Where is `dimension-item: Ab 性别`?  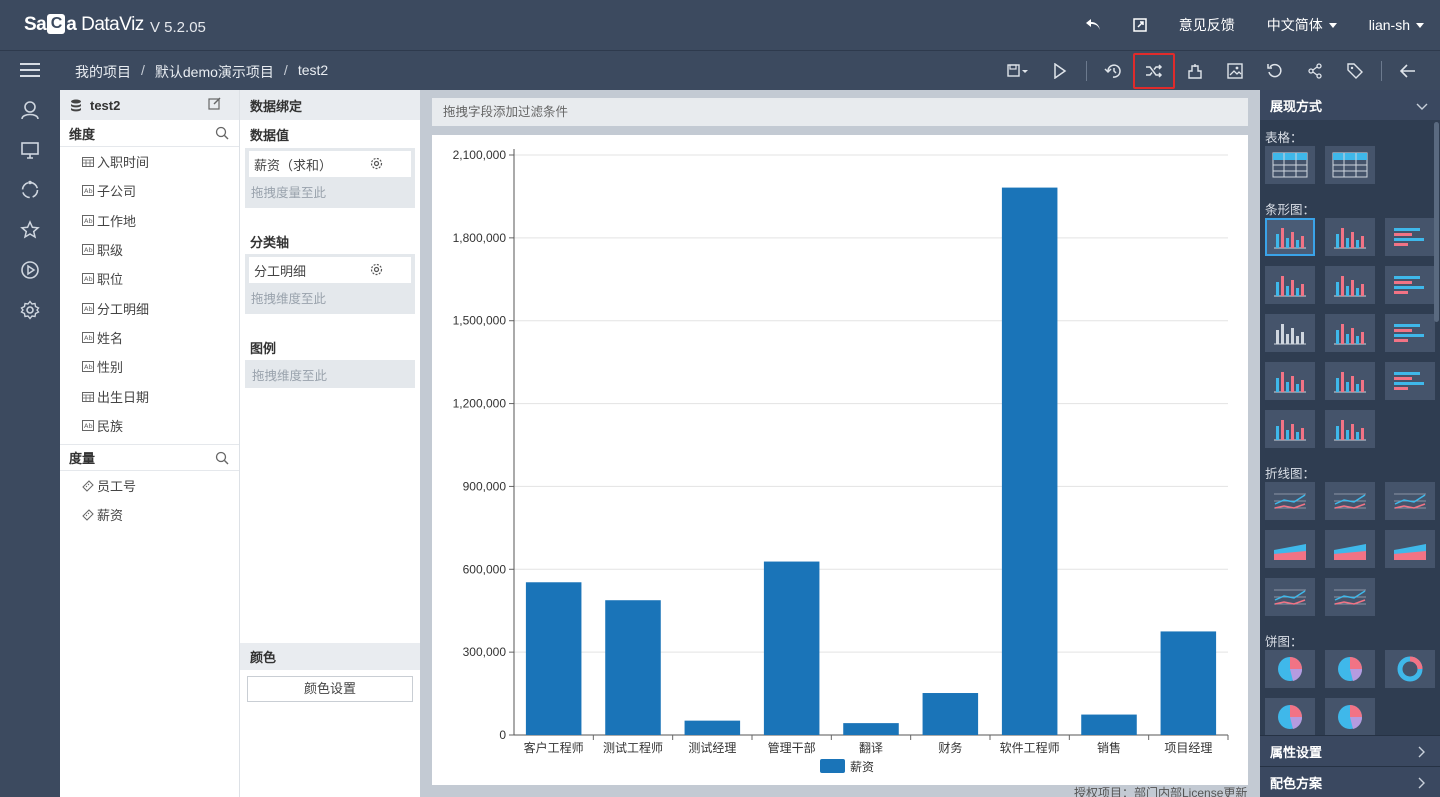 dimension-item: Ab 性别 is located at coordinates (149, 366).